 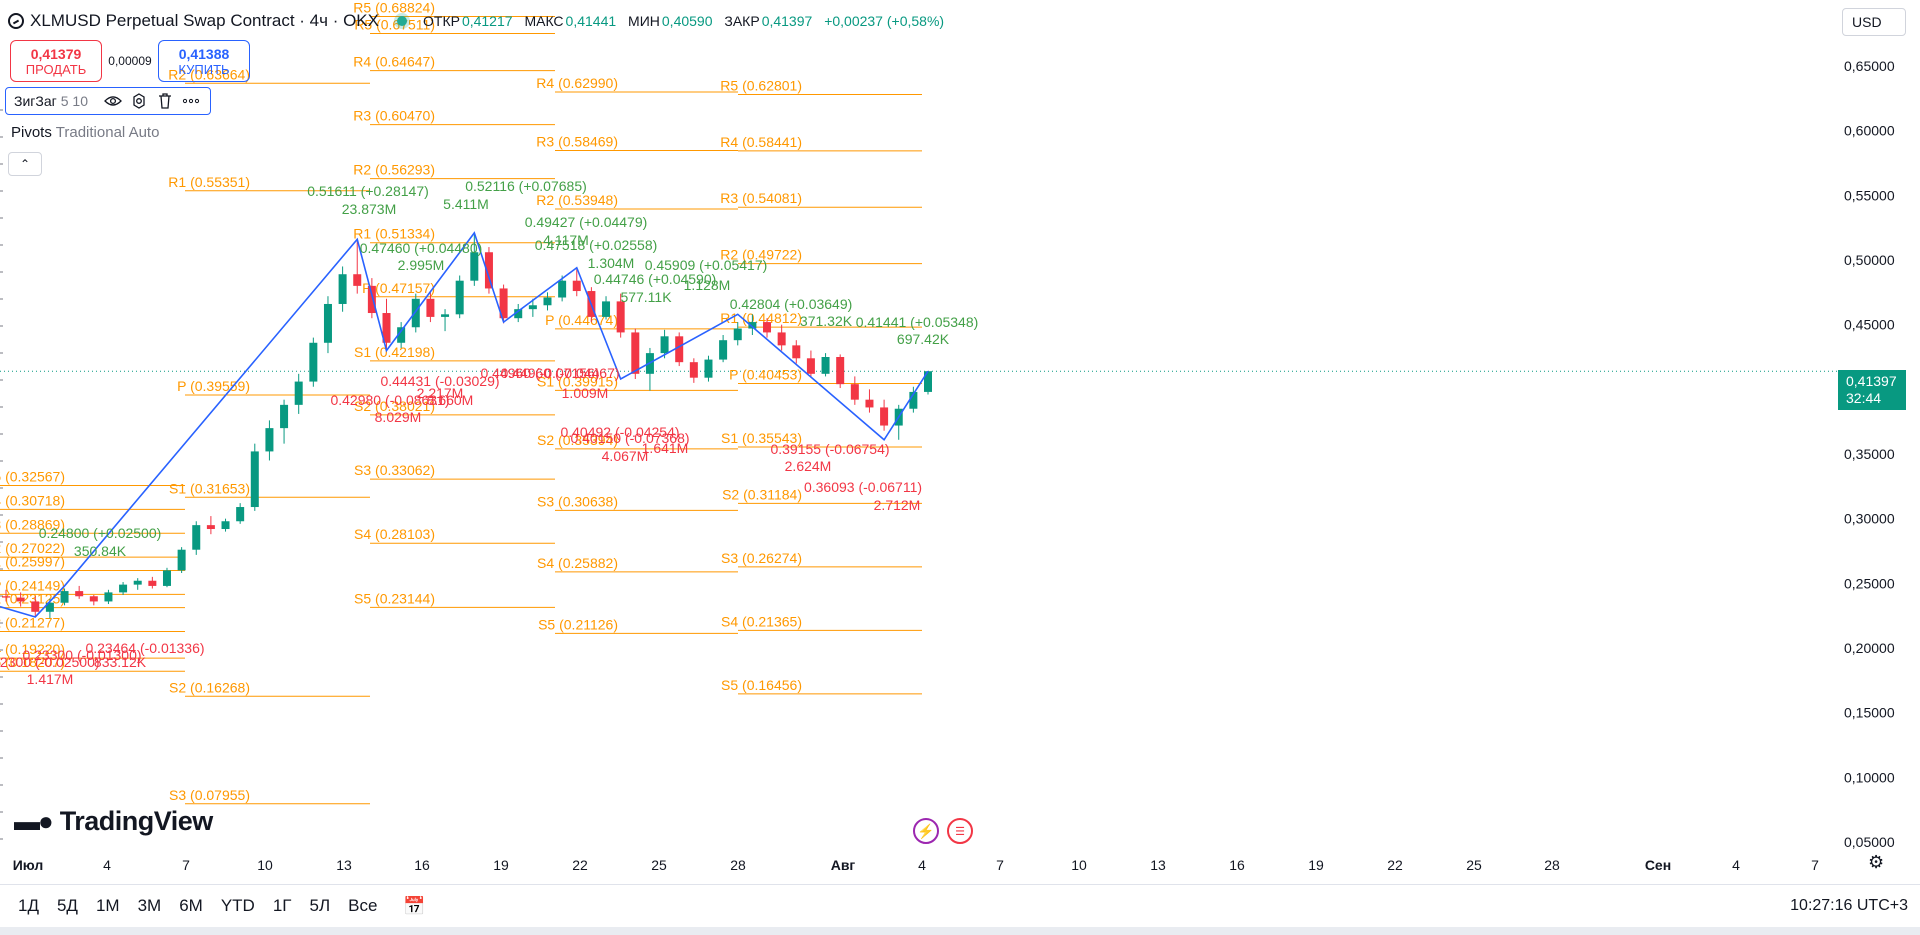 I want to click on timeframe-1m: 1М, so click(x=107, y=905).